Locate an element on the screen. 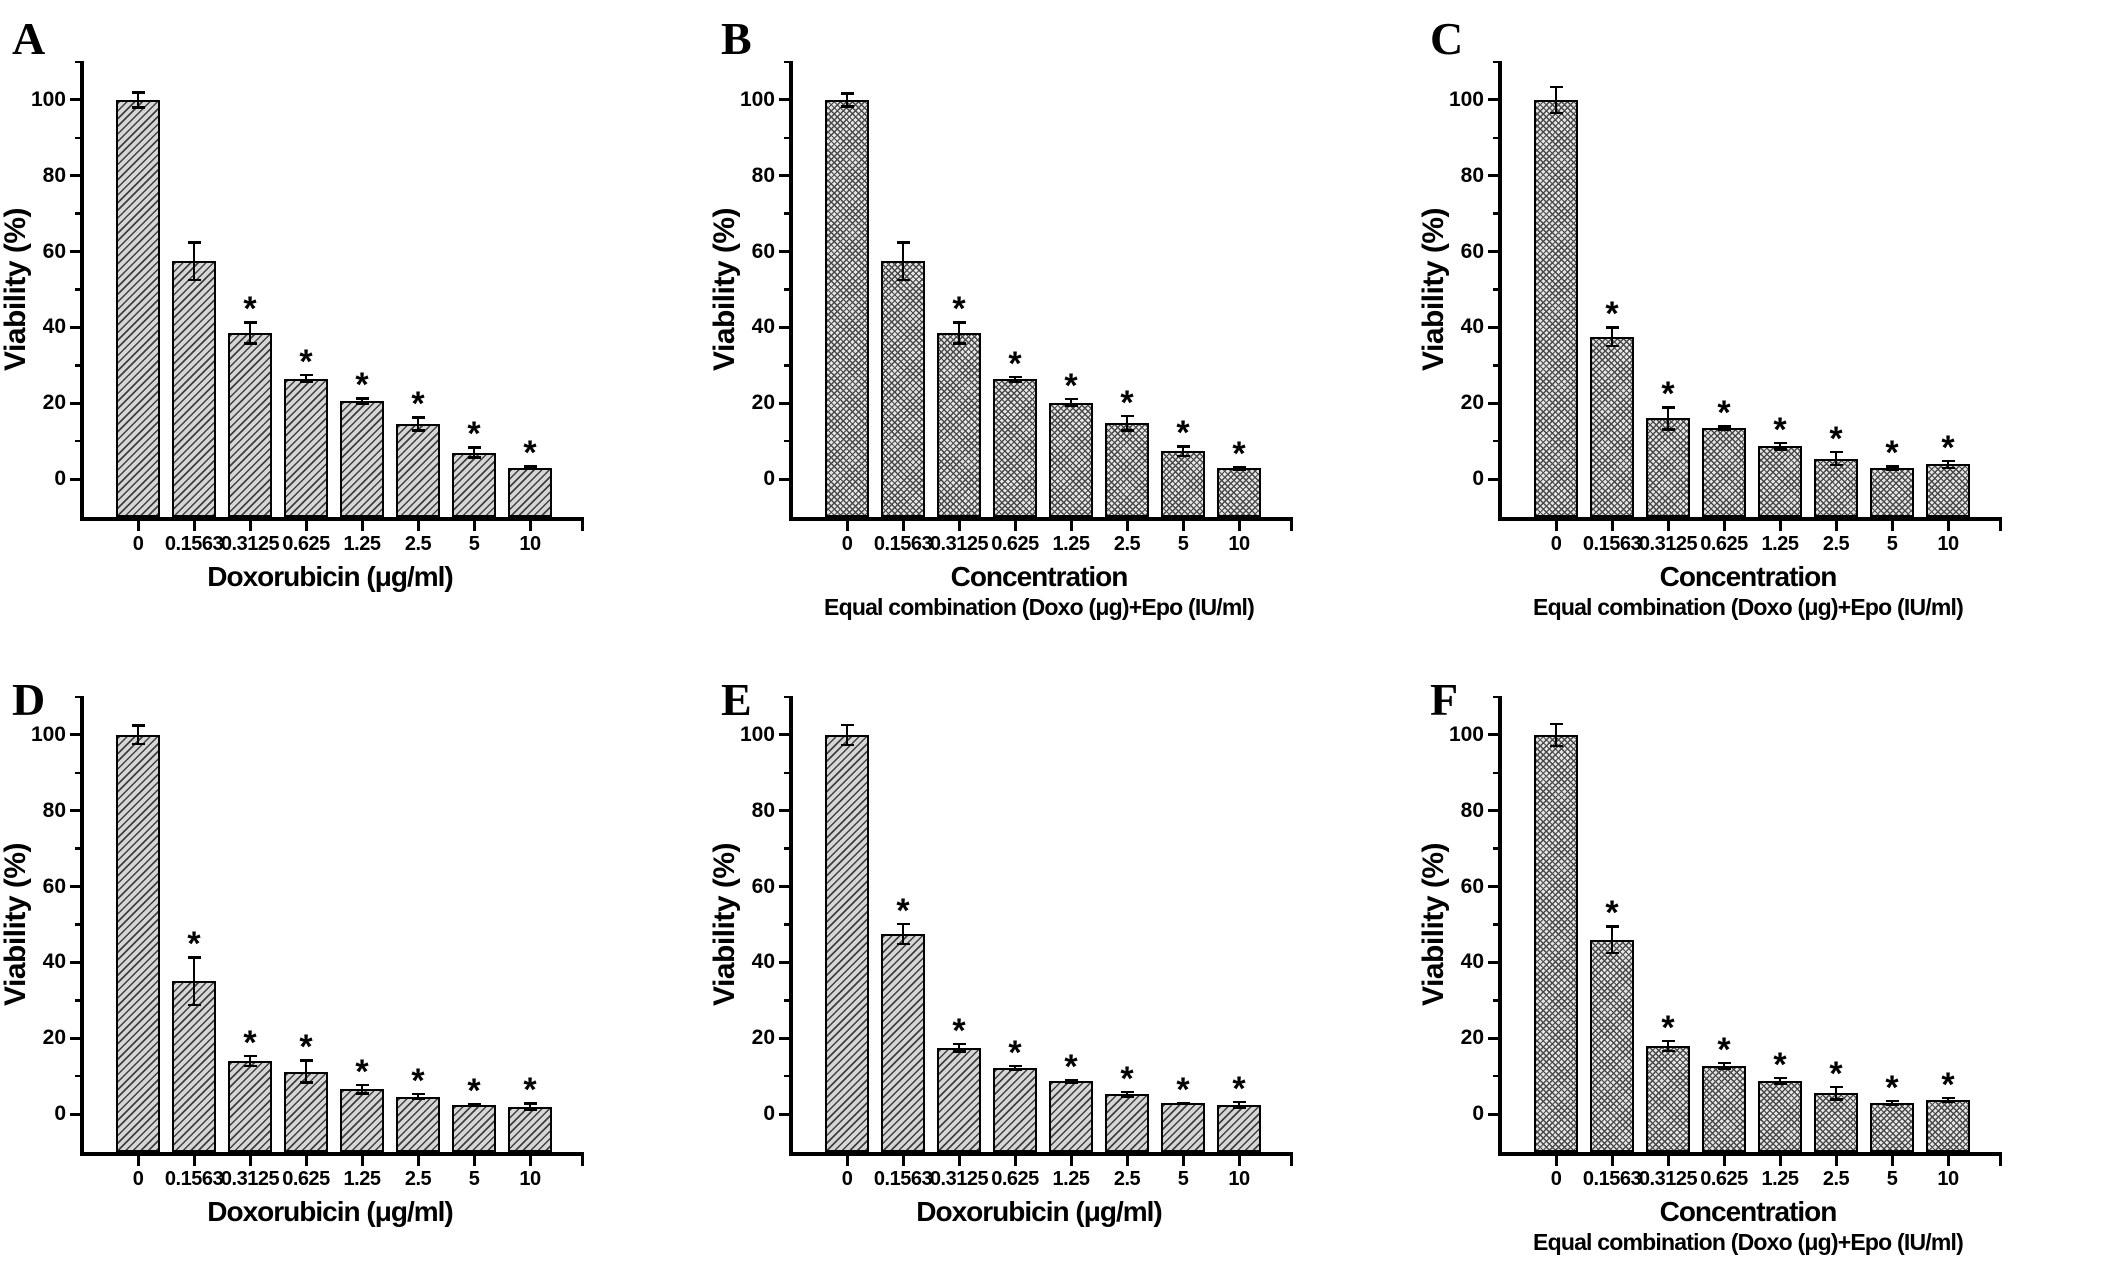 The height and width of the screenshot is (1263, 2126). x-category-label: 2.5 is located at coordinates (418, 544).